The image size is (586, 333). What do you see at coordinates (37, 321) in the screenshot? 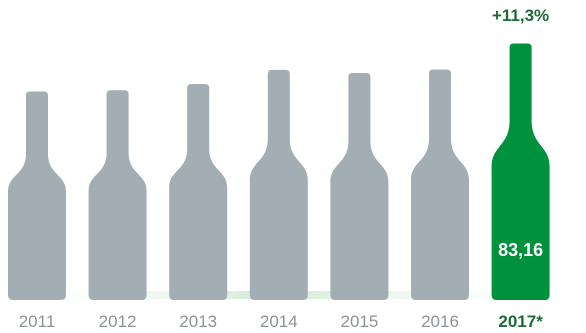
I see `year-label-2011: 2011` at bounding box center [37, 321].